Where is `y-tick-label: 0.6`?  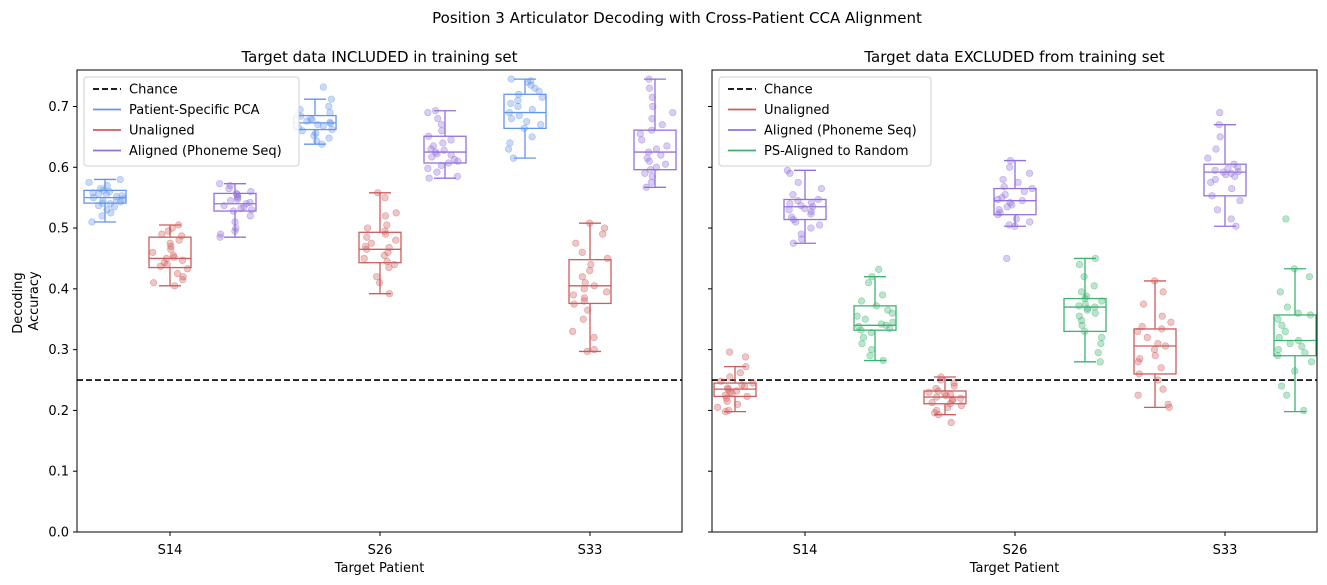 y-tick-label: 0.6 is located at coordinates (58, 168).